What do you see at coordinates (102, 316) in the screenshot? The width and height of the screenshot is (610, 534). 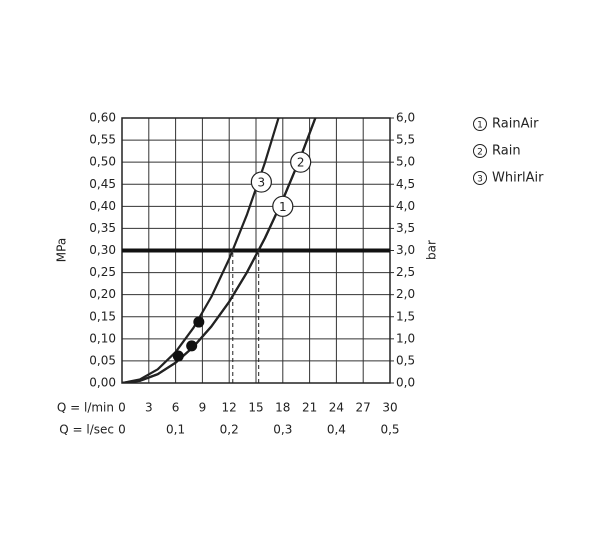 I see `y-tick-label: 0,15` at bounding box center [102, 316].